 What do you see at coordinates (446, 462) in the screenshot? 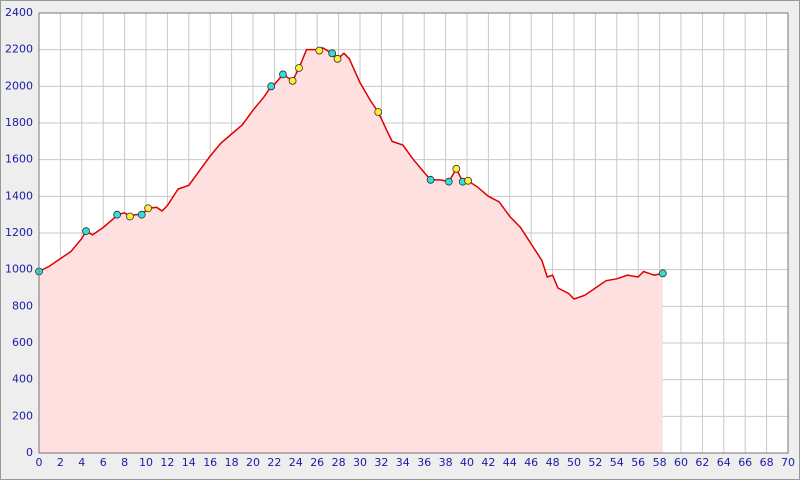
I see `x-tick-label: 38` at bounding box center [446, 462].